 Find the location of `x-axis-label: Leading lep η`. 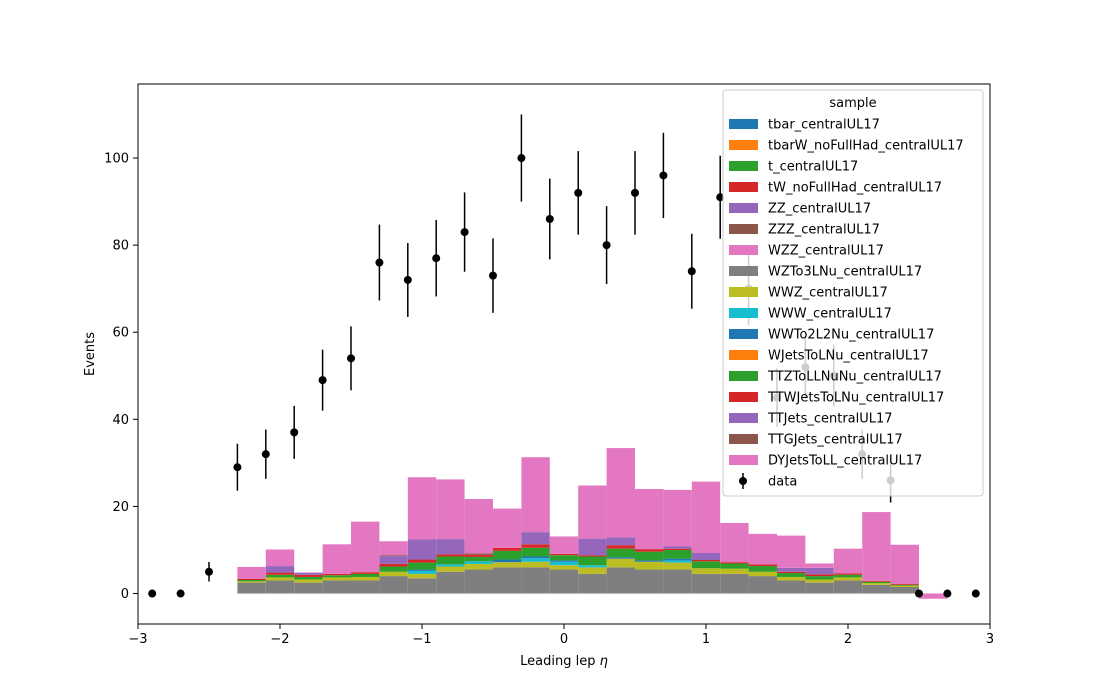

x-axis-label: Leading lep η is located at coordinates (564, 661).